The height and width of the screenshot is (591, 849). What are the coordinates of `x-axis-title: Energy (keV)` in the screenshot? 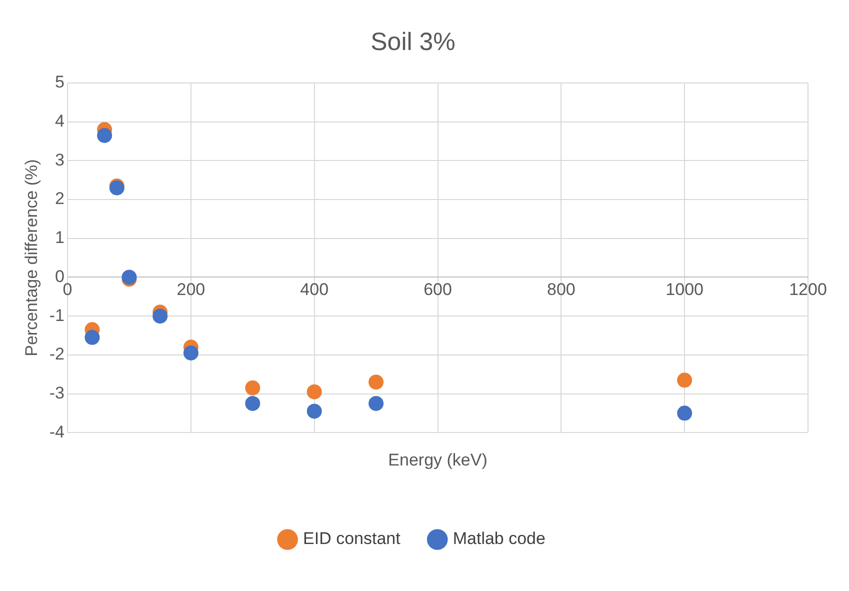 It's located at (438, 460).